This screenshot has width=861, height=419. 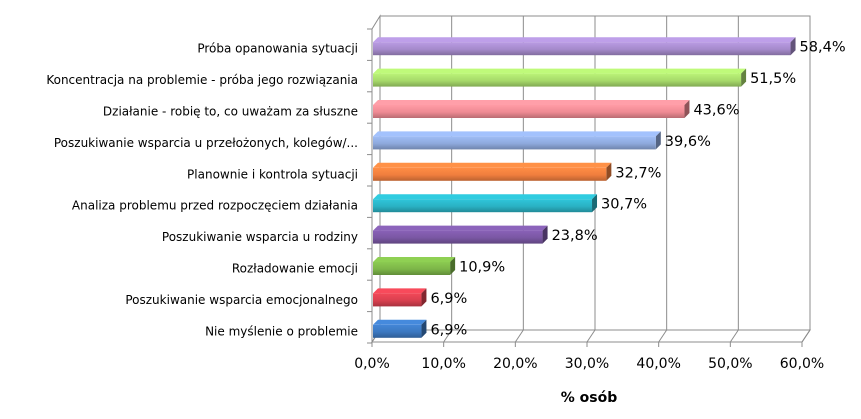 I want to click on category-label: Poszukiwanie wsparcia u rodziny, so click(x=260, y=237).